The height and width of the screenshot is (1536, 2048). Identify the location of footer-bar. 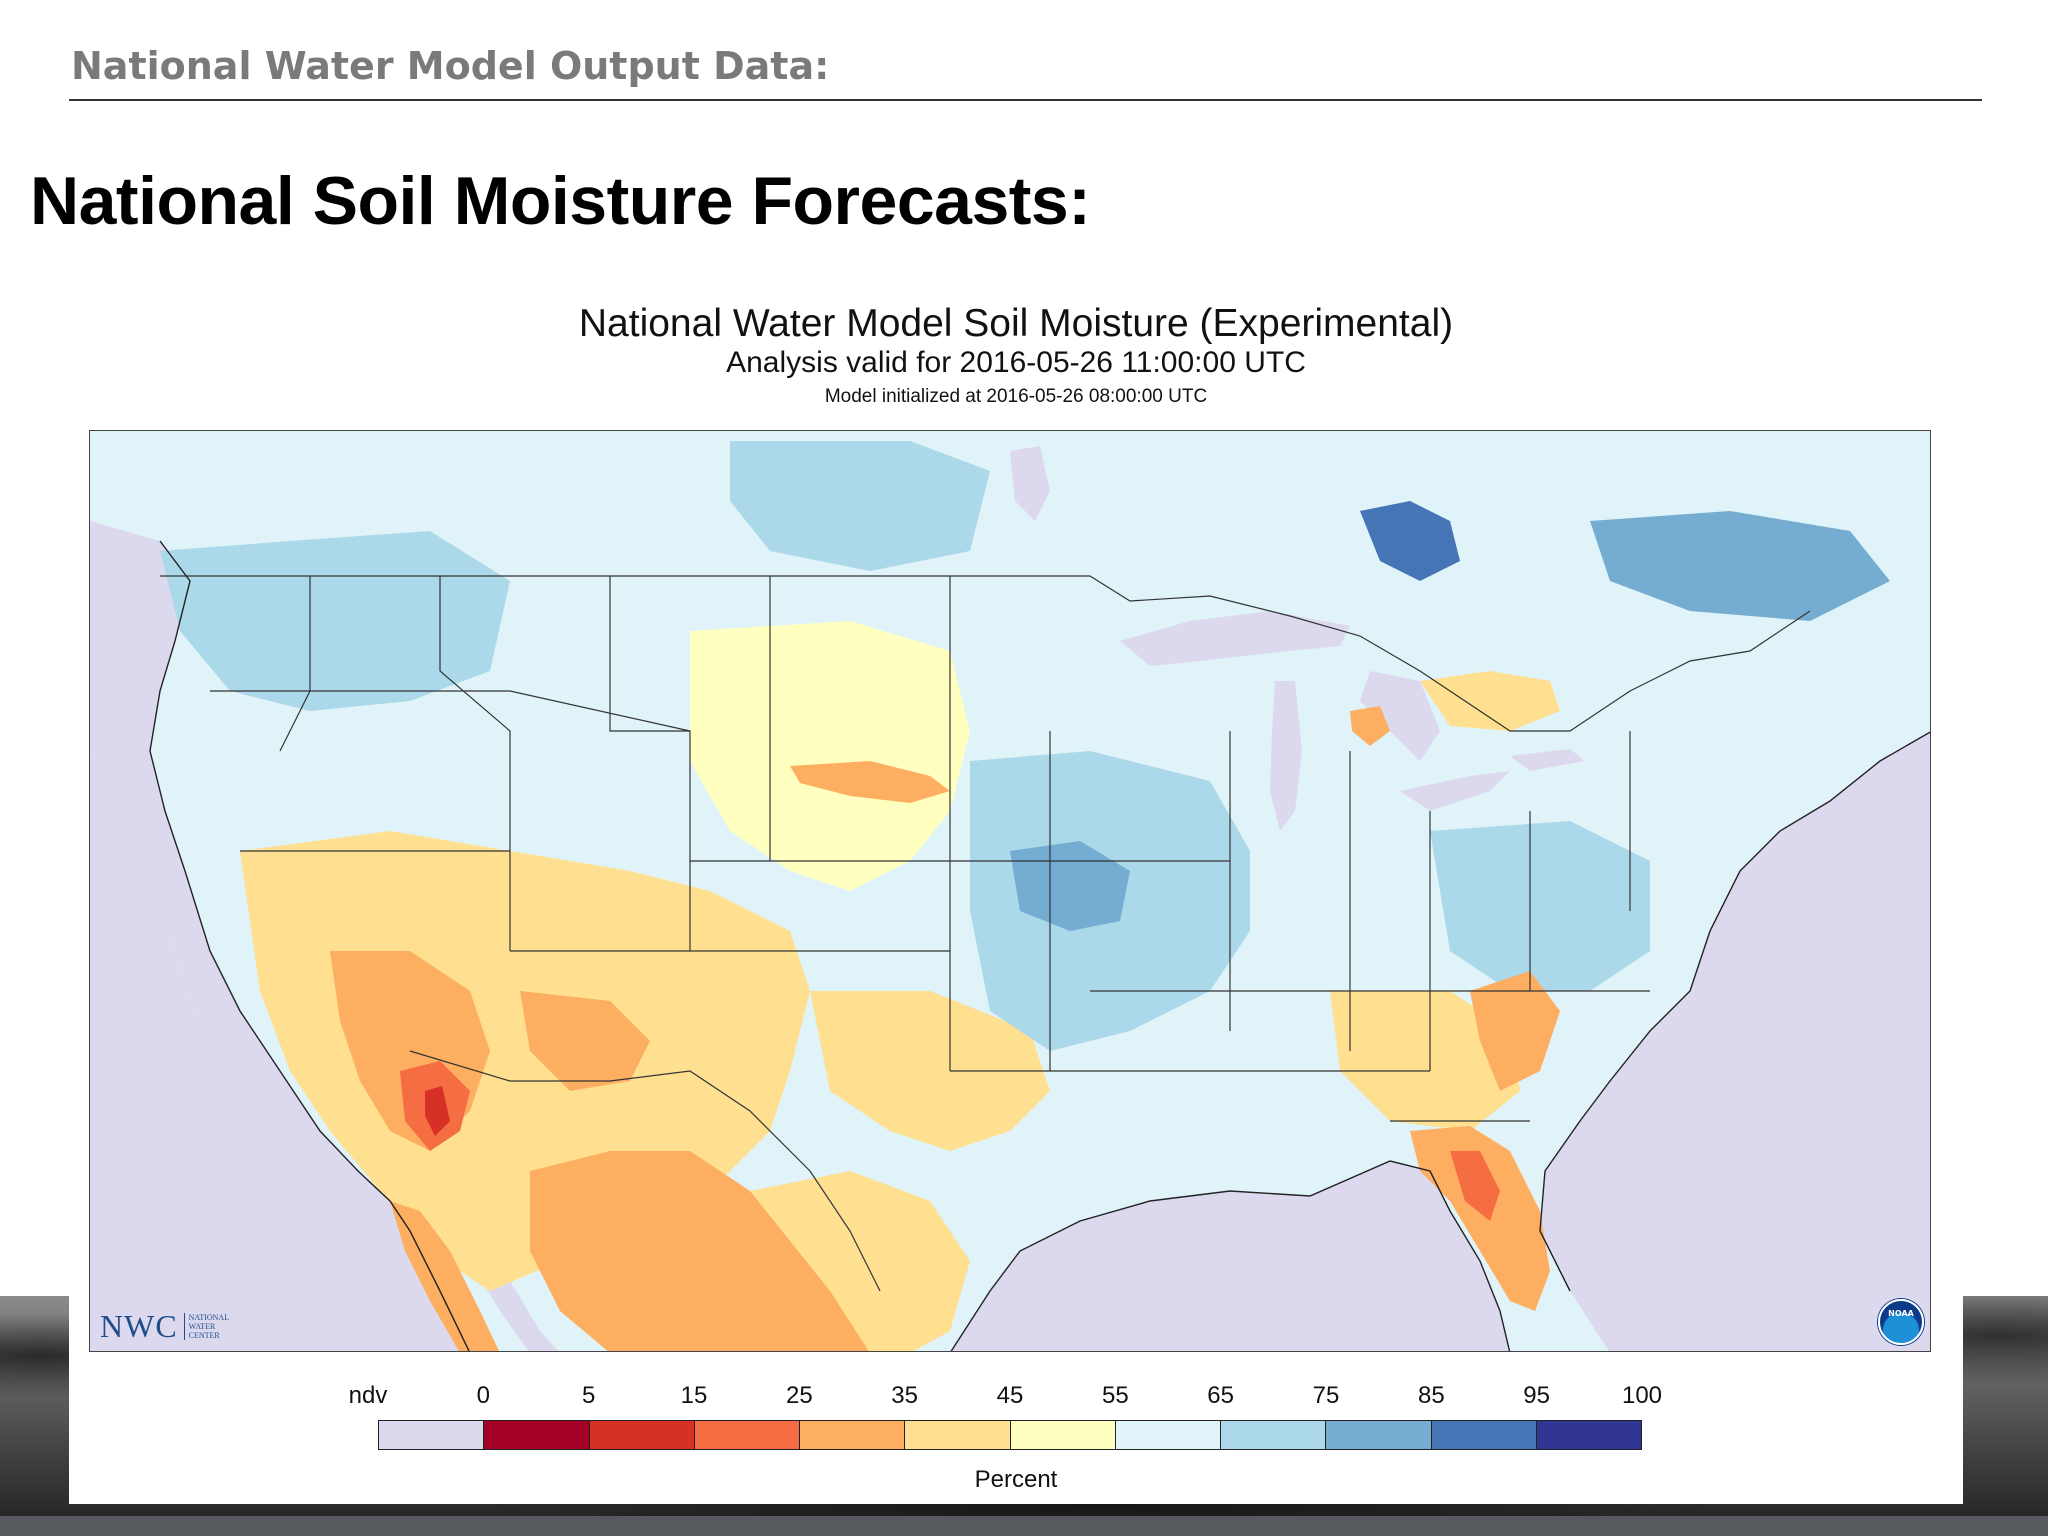
(1024, 1526).